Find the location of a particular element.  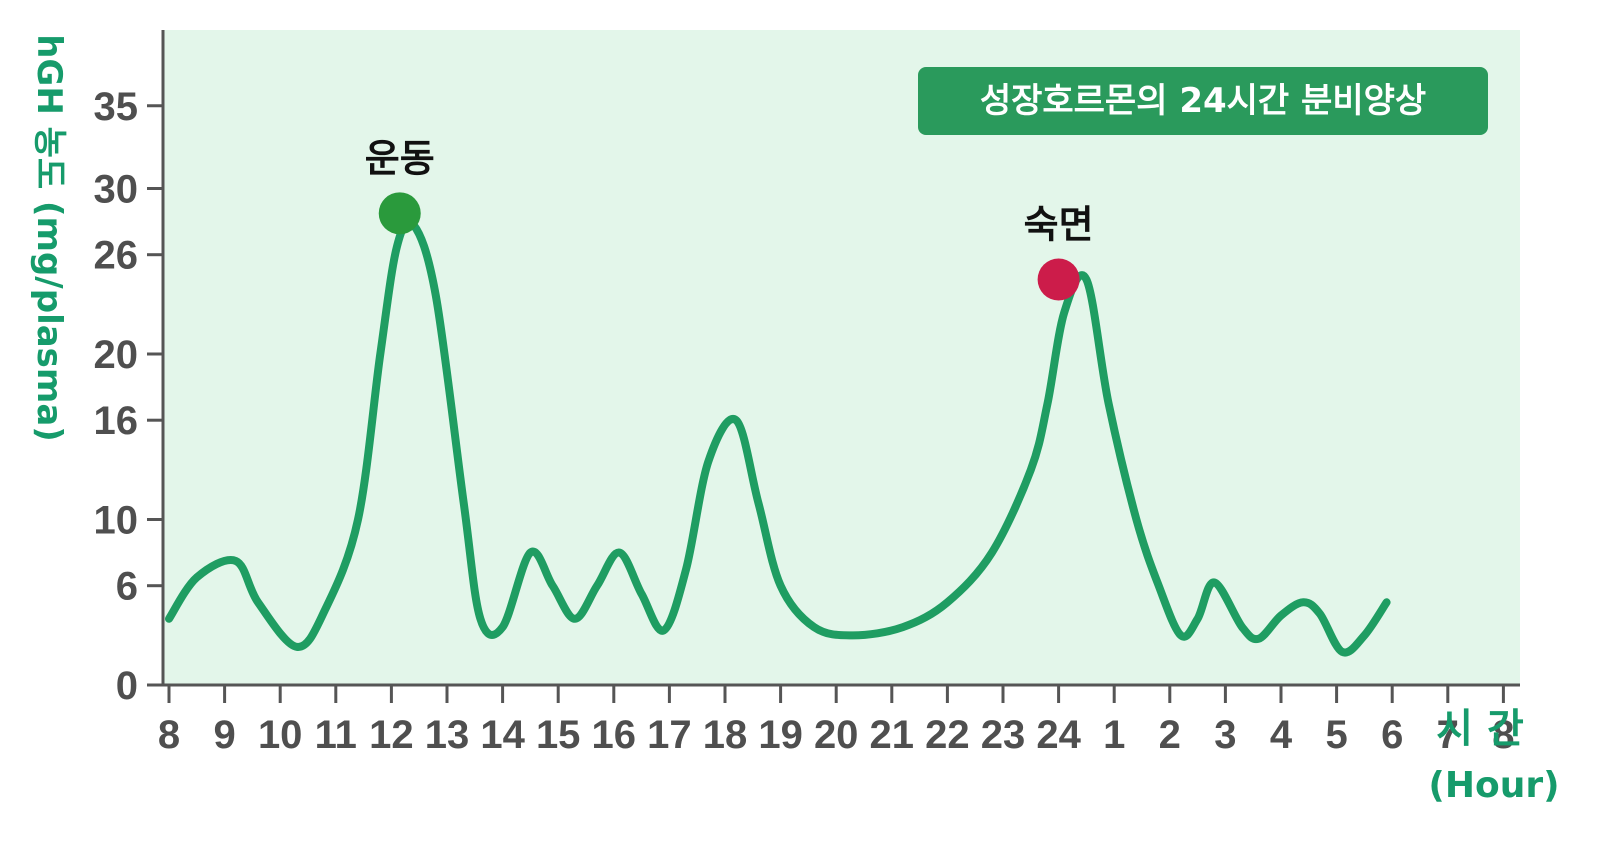

x-tick-label: 3 is located at coordinates (1225, 735).